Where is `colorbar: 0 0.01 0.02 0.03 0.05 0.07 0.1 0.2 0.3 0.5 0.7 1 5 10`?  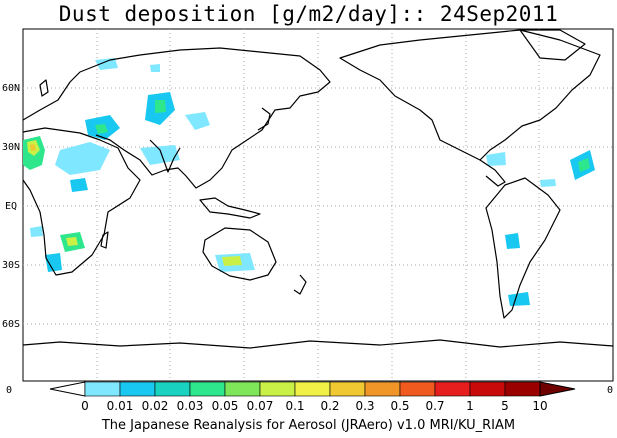
colorbar: 0 0.01 0.02 0.03 0.05 0.07 0.1 0.2 0.3 0.5 0.7 1 5 10 is located at coordinates (312, 397).